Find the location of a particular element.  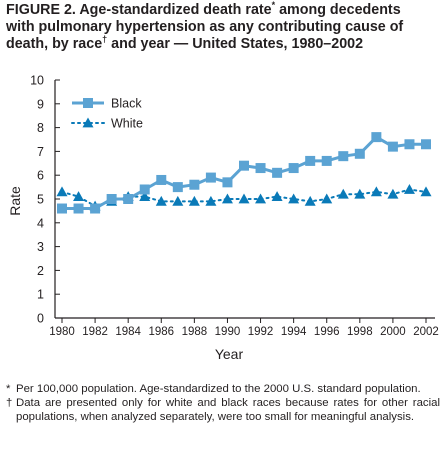

x-tick-label: 1982 is located at coordinates (95, 332).